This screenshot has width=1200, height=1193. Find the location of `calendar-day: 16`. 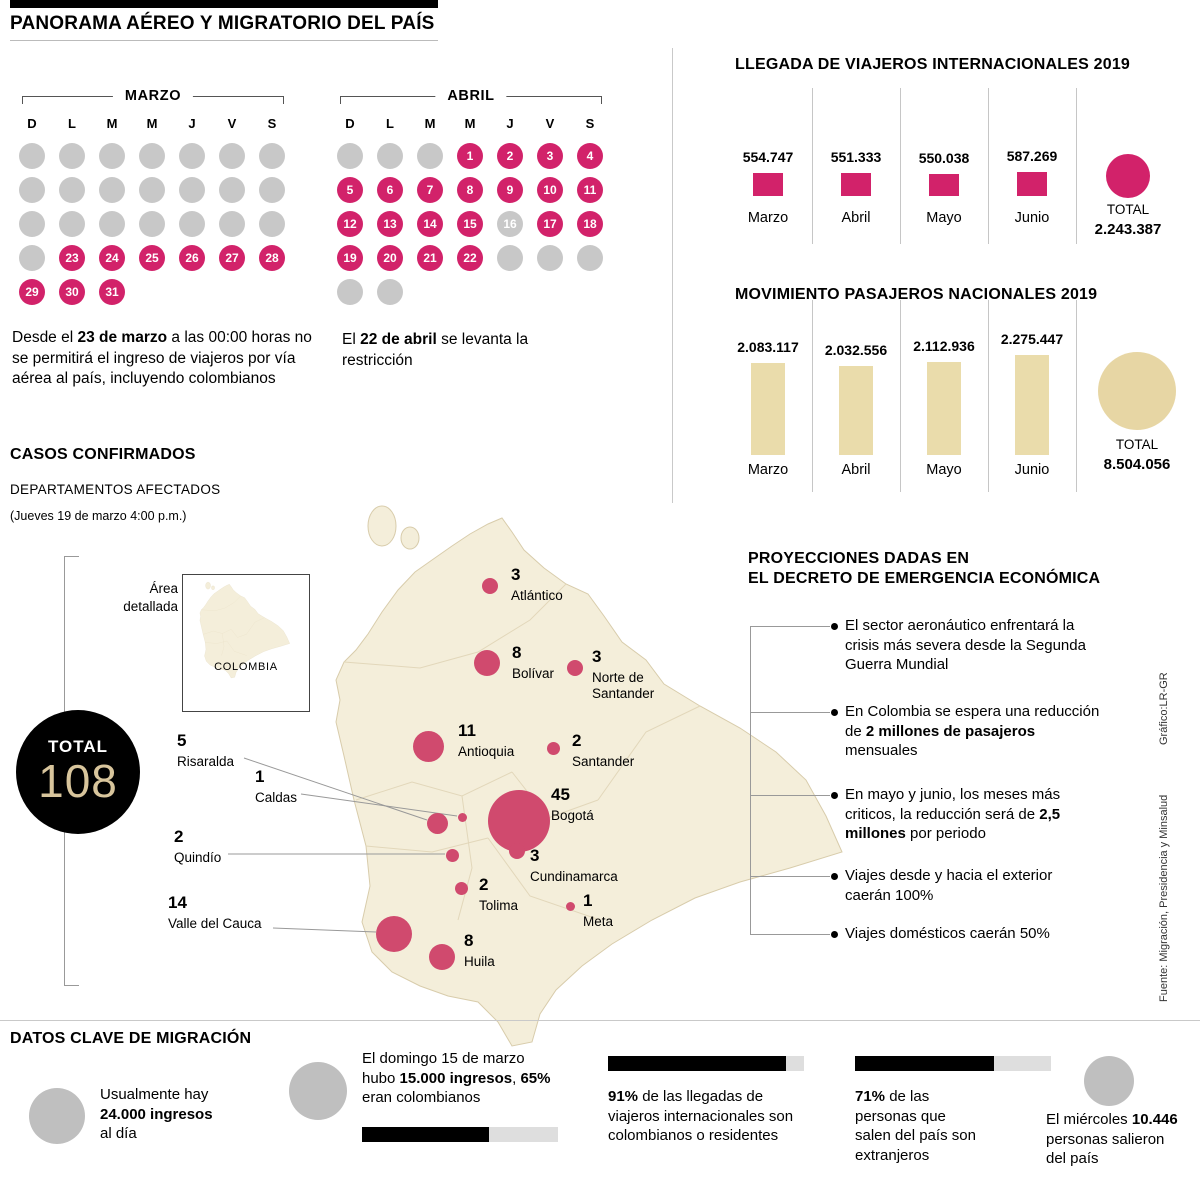

calendar-day: 16 is located at coordinates (510, 224).